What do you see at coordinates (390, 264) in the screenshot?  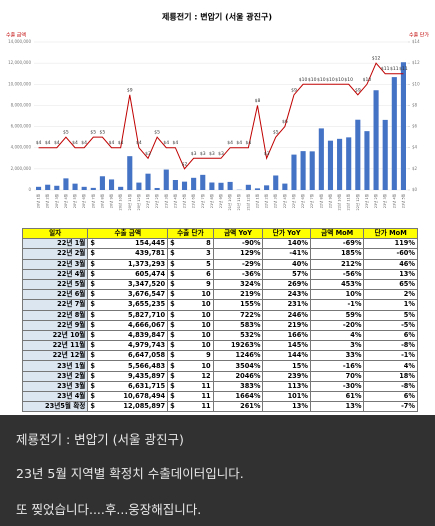 I see `table-cell: 46%` at bounding box center [390, 264].